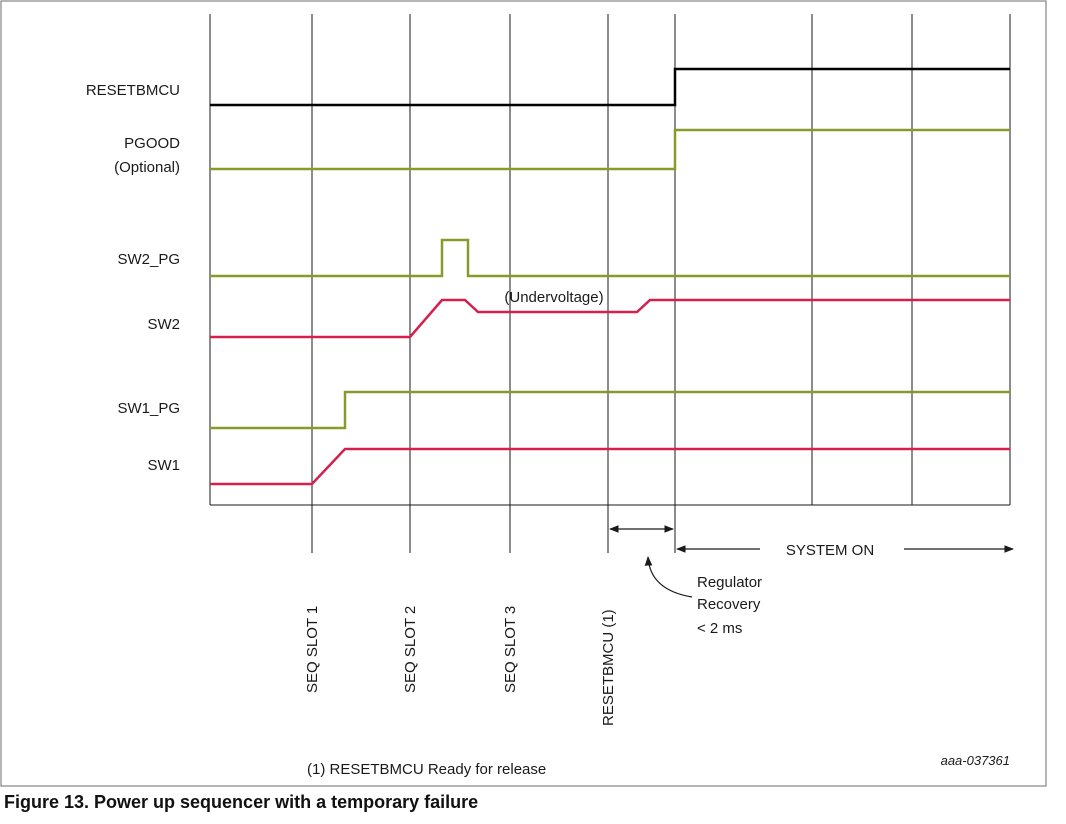  I want to click on waveform-sw2-pg, so click(610, 258).